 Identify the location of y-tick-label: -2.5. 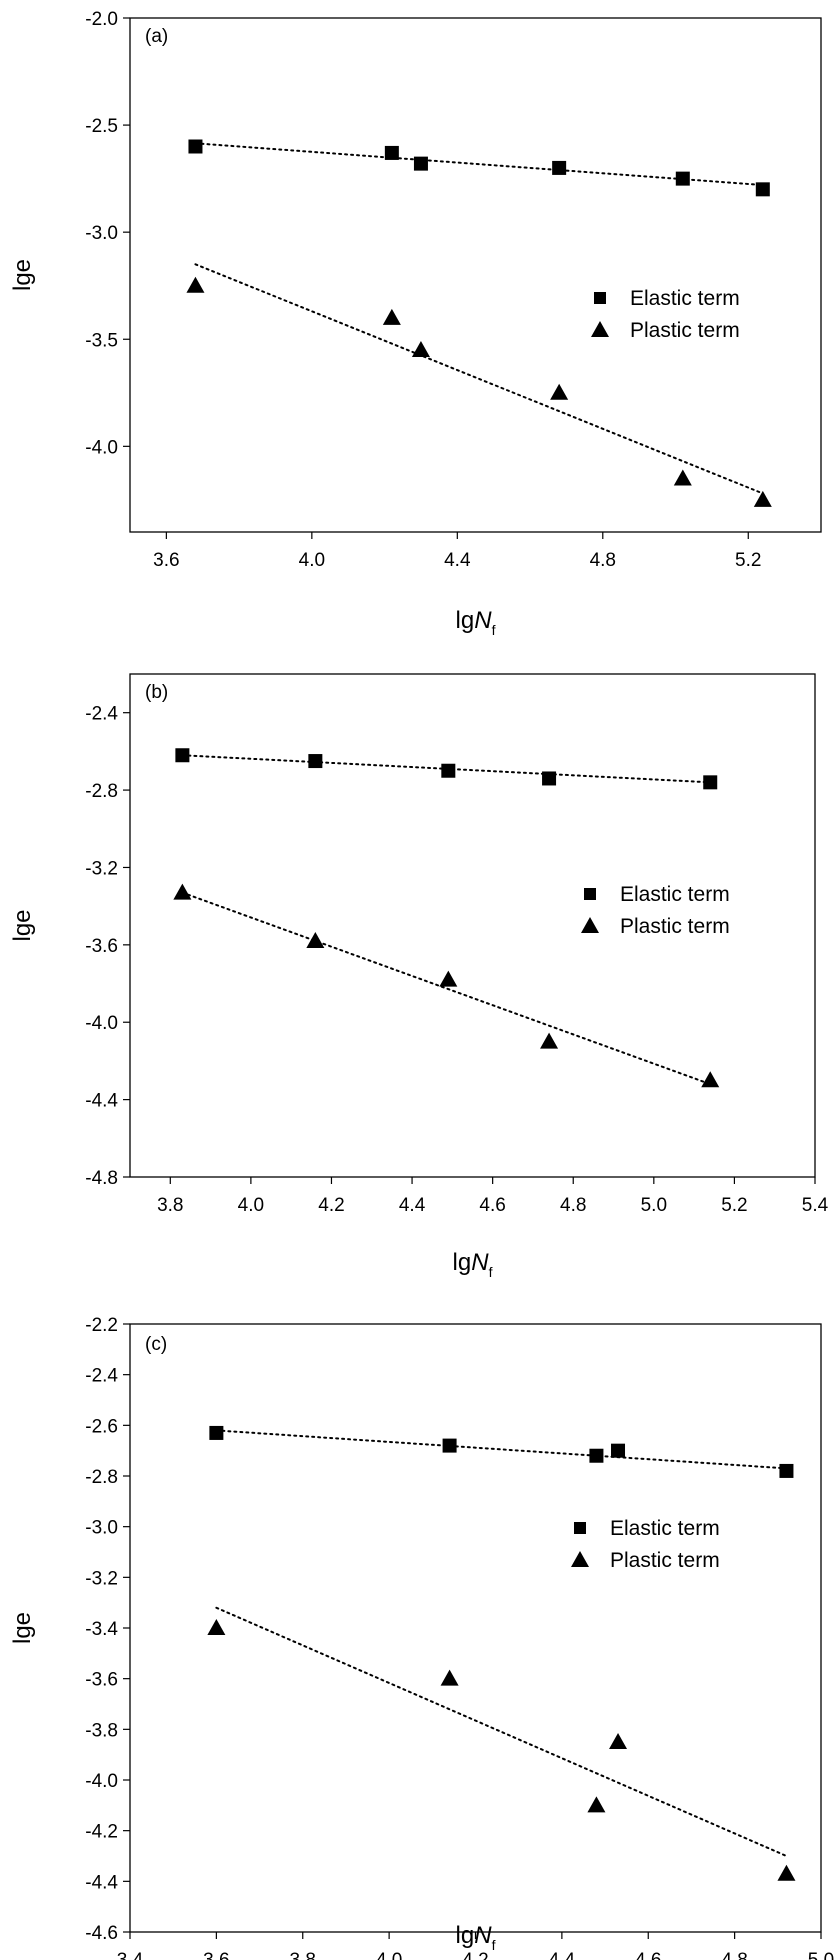
(101, 126).